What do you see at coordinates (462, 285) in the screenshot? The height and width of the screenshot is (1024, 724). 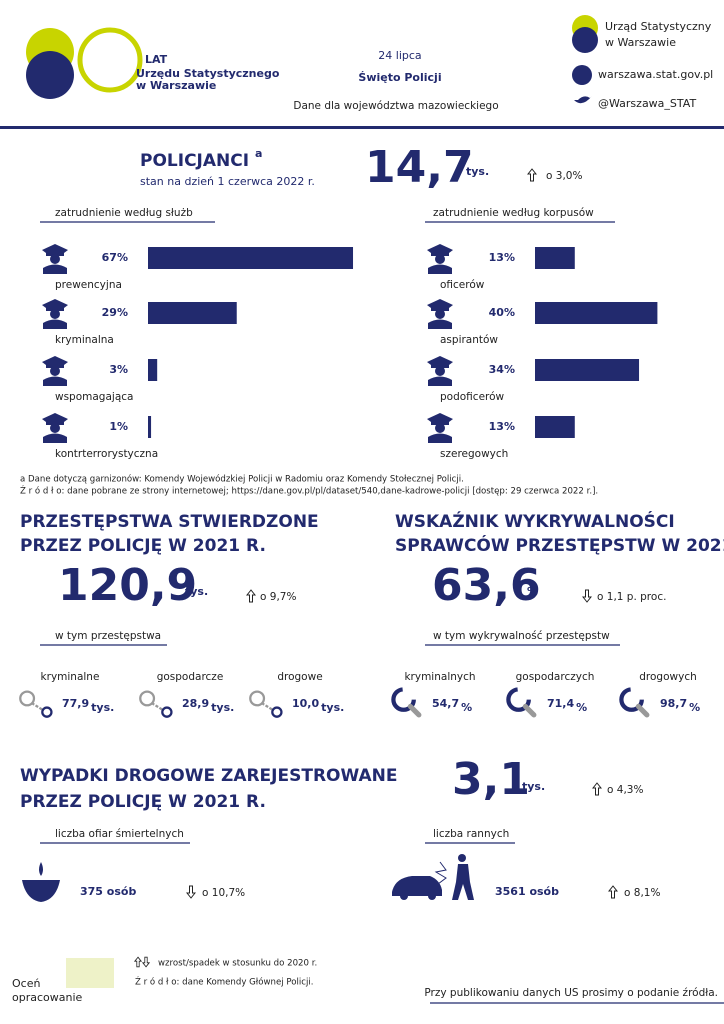 I see `category-label: oficerów` at bounding box center [462, 285].